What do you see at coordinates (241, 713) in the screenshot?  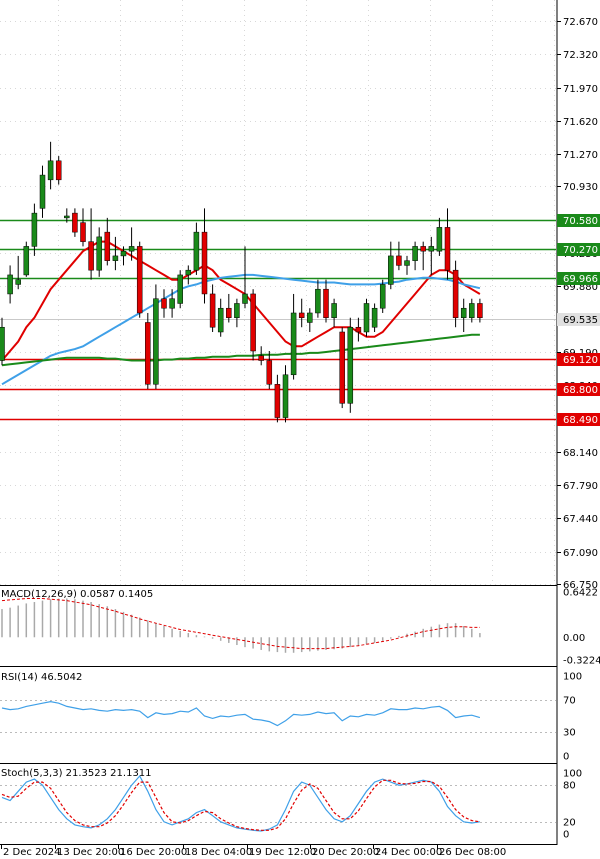 I see `rsi-line` at bounding box center [241, 713].